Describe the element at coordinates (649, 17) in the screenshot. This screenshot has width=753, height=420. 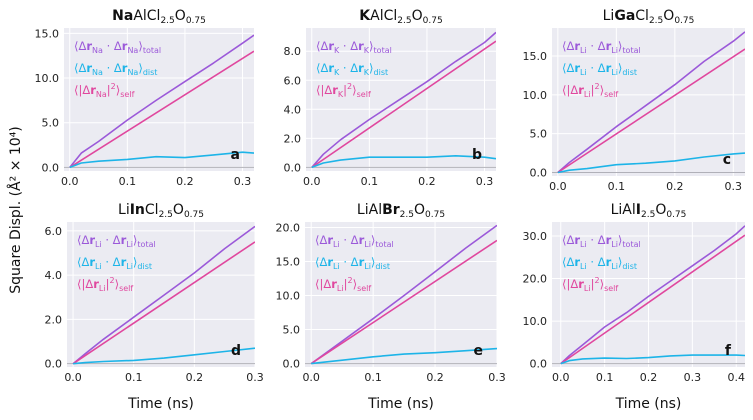
I see `chart-title: LiGaCl2.5O0.75` at that location.